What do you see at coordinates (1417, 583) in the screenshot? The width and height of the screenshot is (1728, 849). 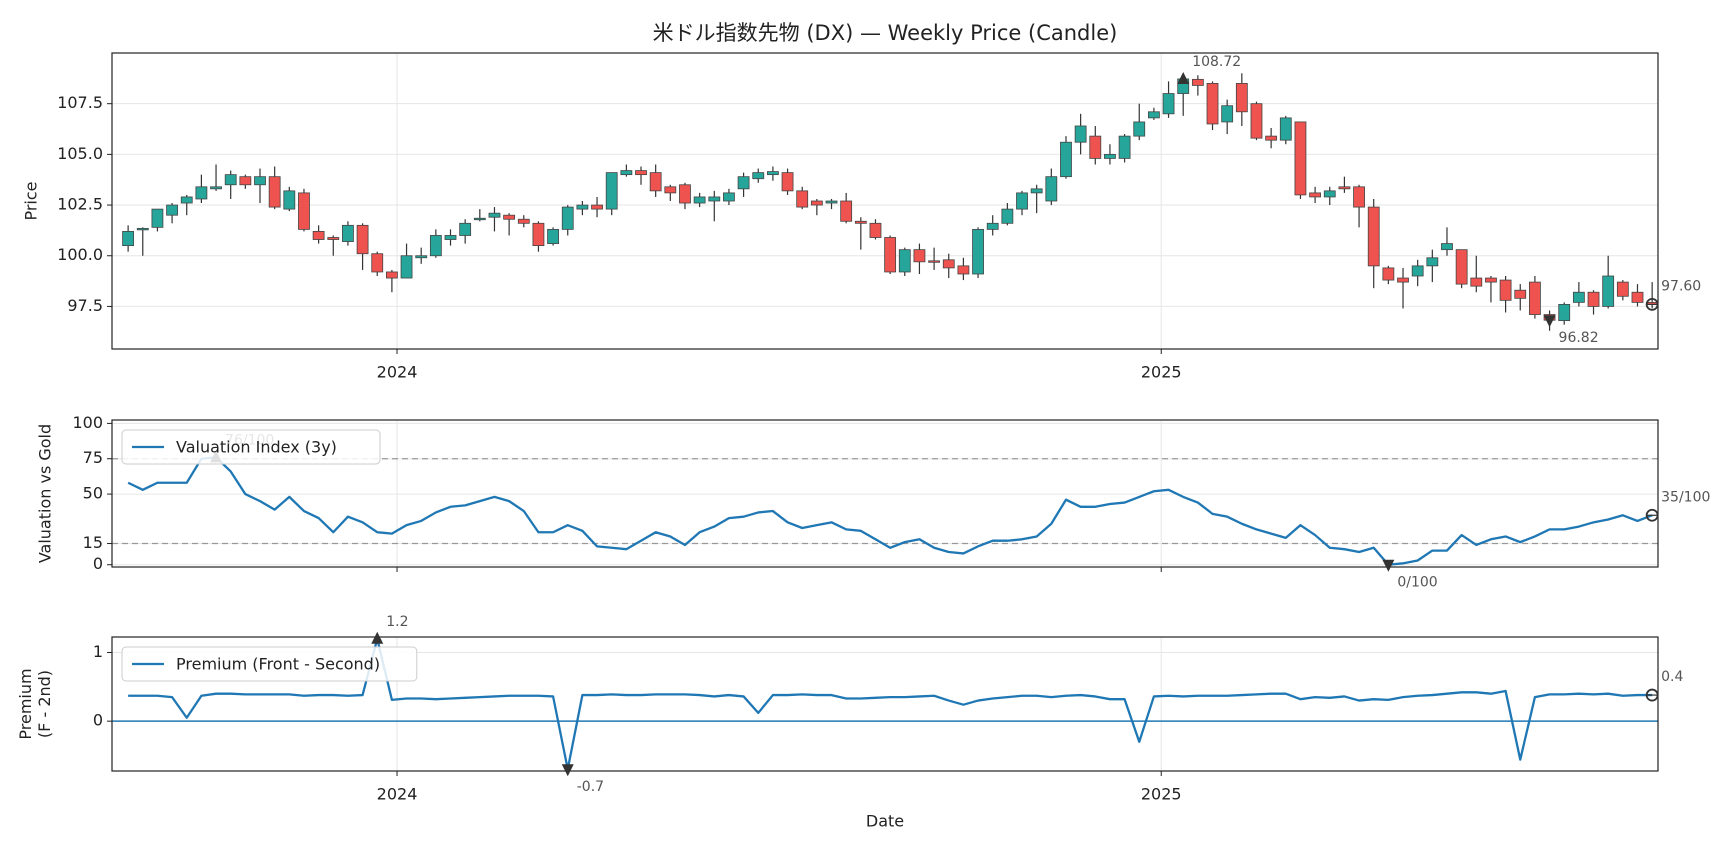 I see `annotation-label: 0/100` at bounding box center [1417, 583].